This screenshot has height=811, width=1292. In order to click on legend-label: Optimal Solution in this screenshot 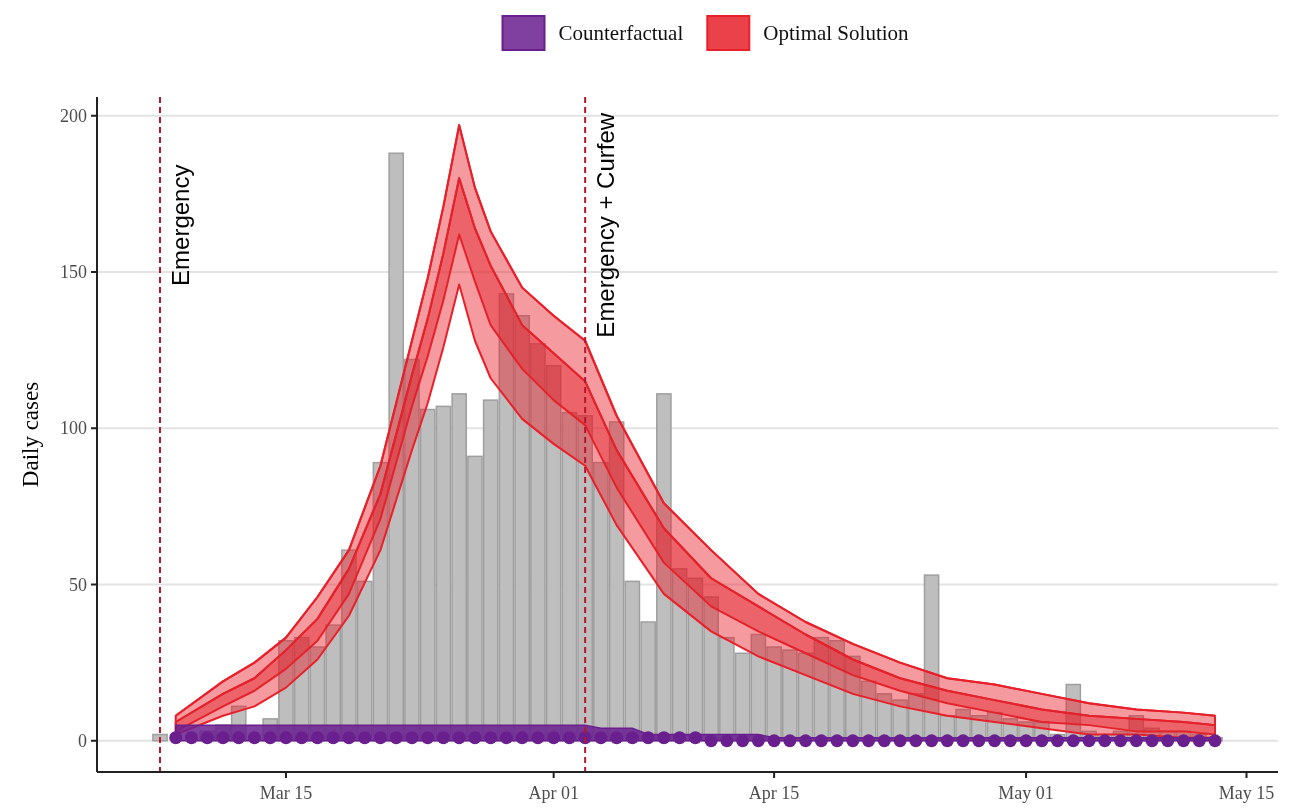, I will do `click(836, 33)`.